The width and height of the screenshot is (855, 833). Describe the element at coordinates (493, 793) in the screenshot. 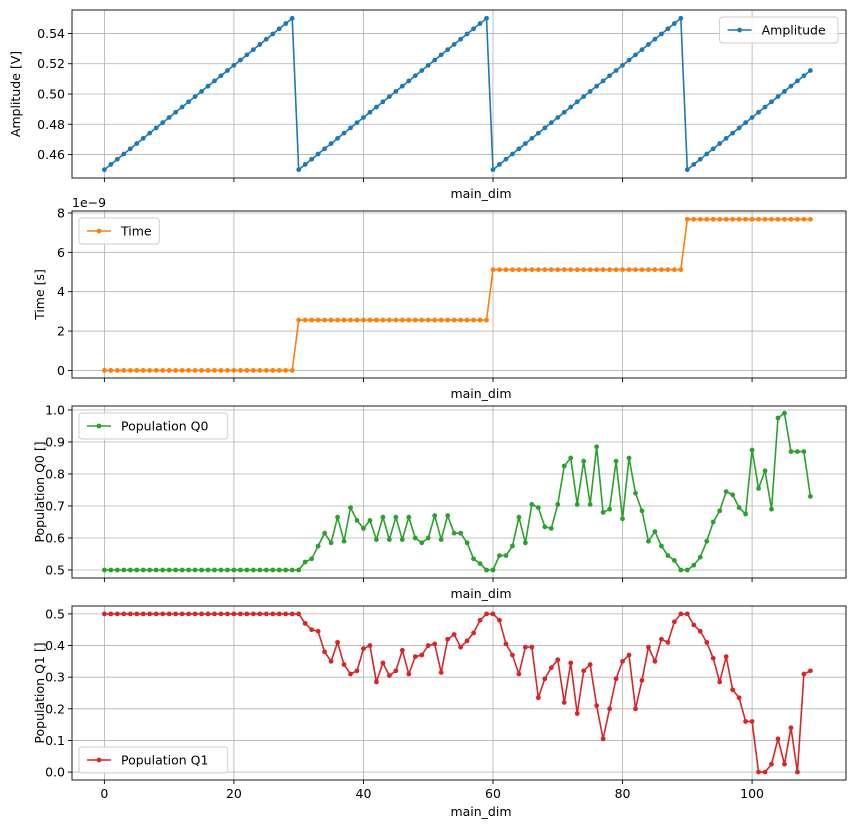

I see `x-tick-label: 60` at that location.